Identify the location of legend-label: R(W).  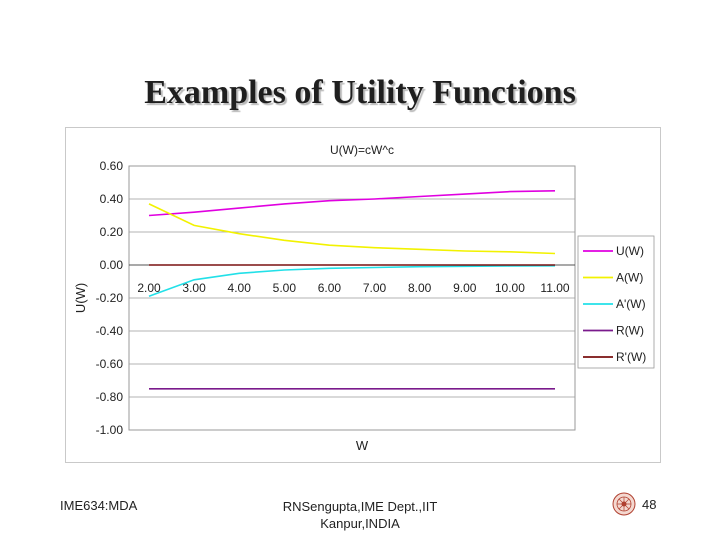
(630, 331).